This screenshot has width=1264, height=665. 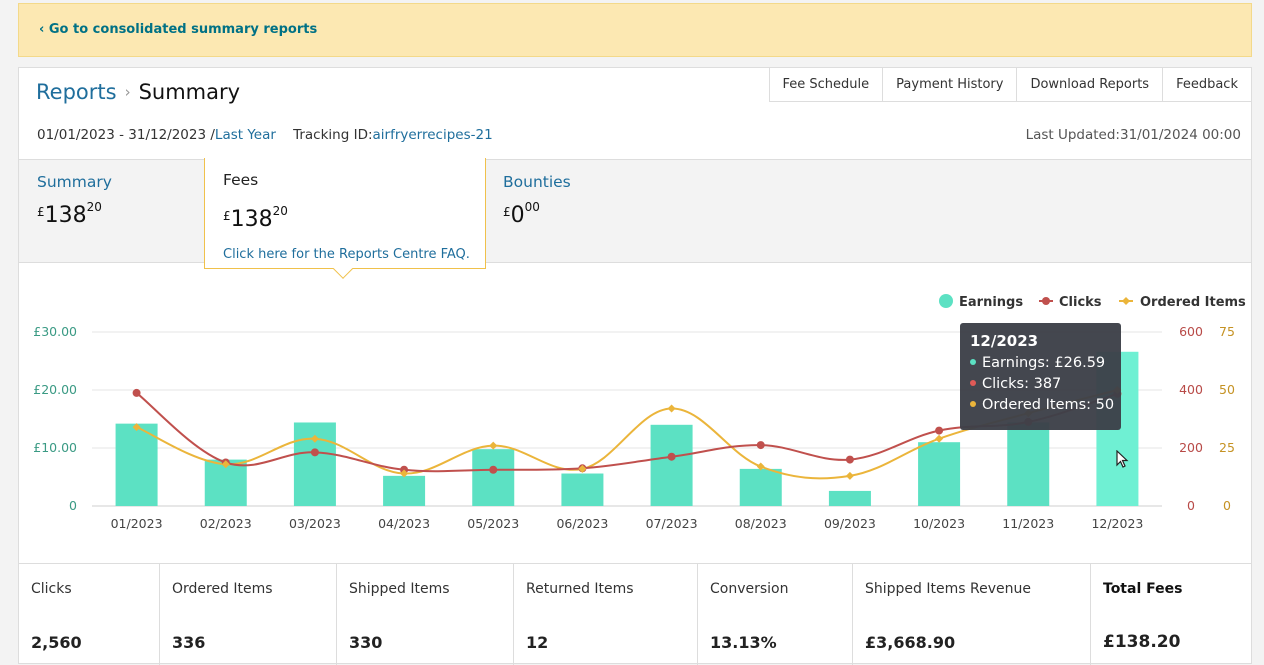 I want to click on tab-bounties: Bounties £000, so click(x=537, y=200).